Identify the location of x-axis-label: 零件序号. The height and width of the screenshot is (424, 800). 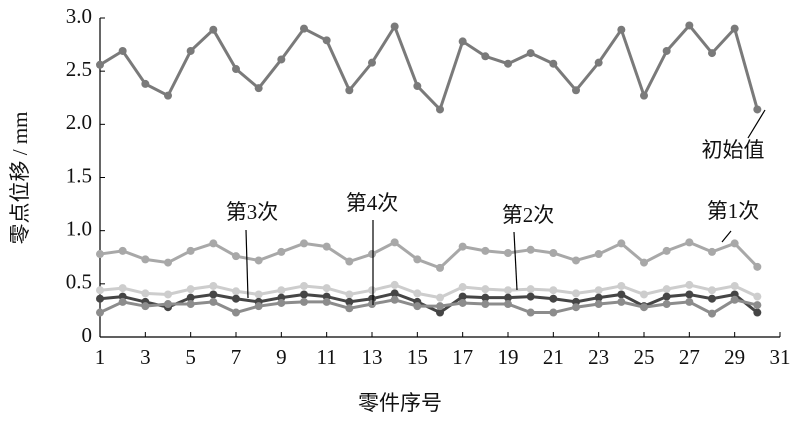
(400, 403).